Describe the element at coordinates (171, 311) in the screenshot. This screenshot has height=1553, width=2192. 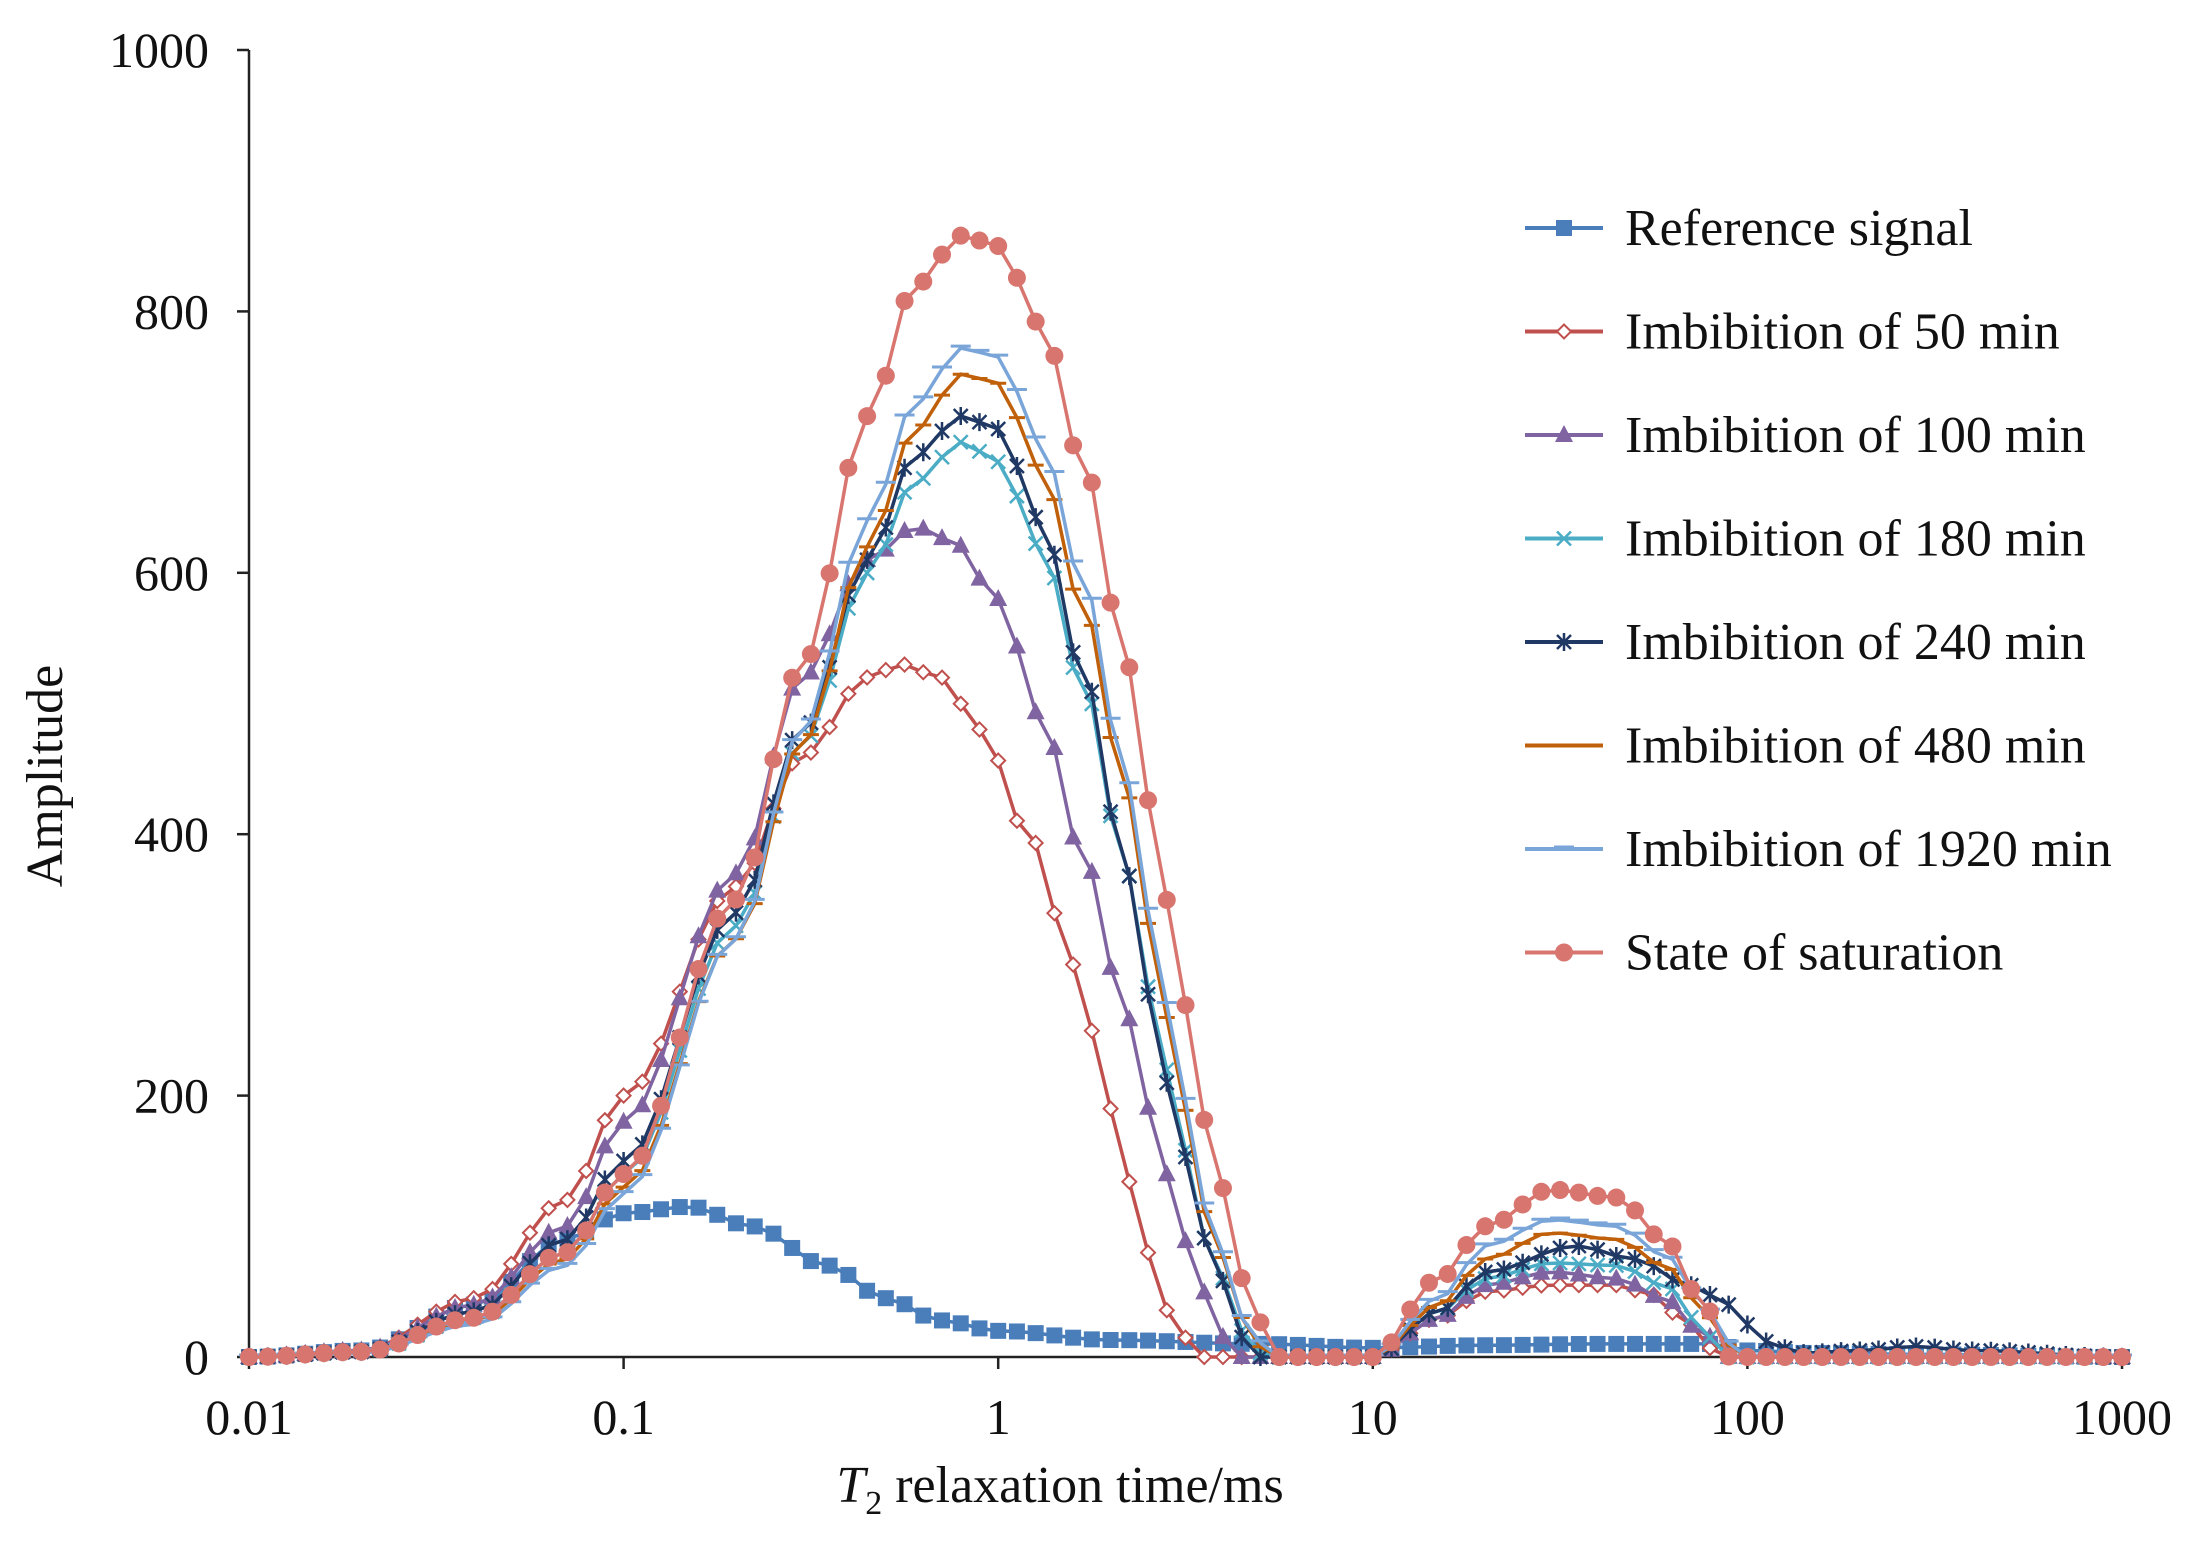
I see `y-tick-label: 800` at that location.